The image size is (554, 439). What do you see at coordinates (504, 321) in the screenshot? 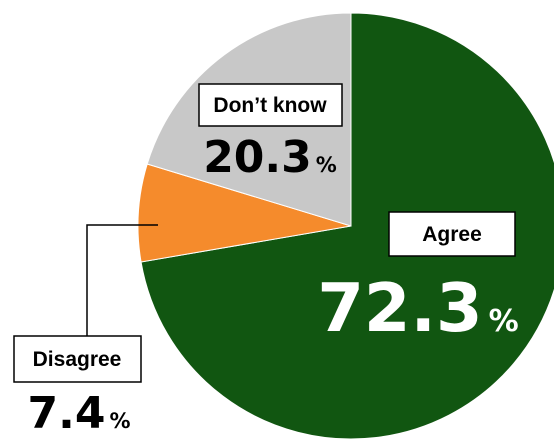
I see `agree-value-unit: %` at bounding box center [504, 321].